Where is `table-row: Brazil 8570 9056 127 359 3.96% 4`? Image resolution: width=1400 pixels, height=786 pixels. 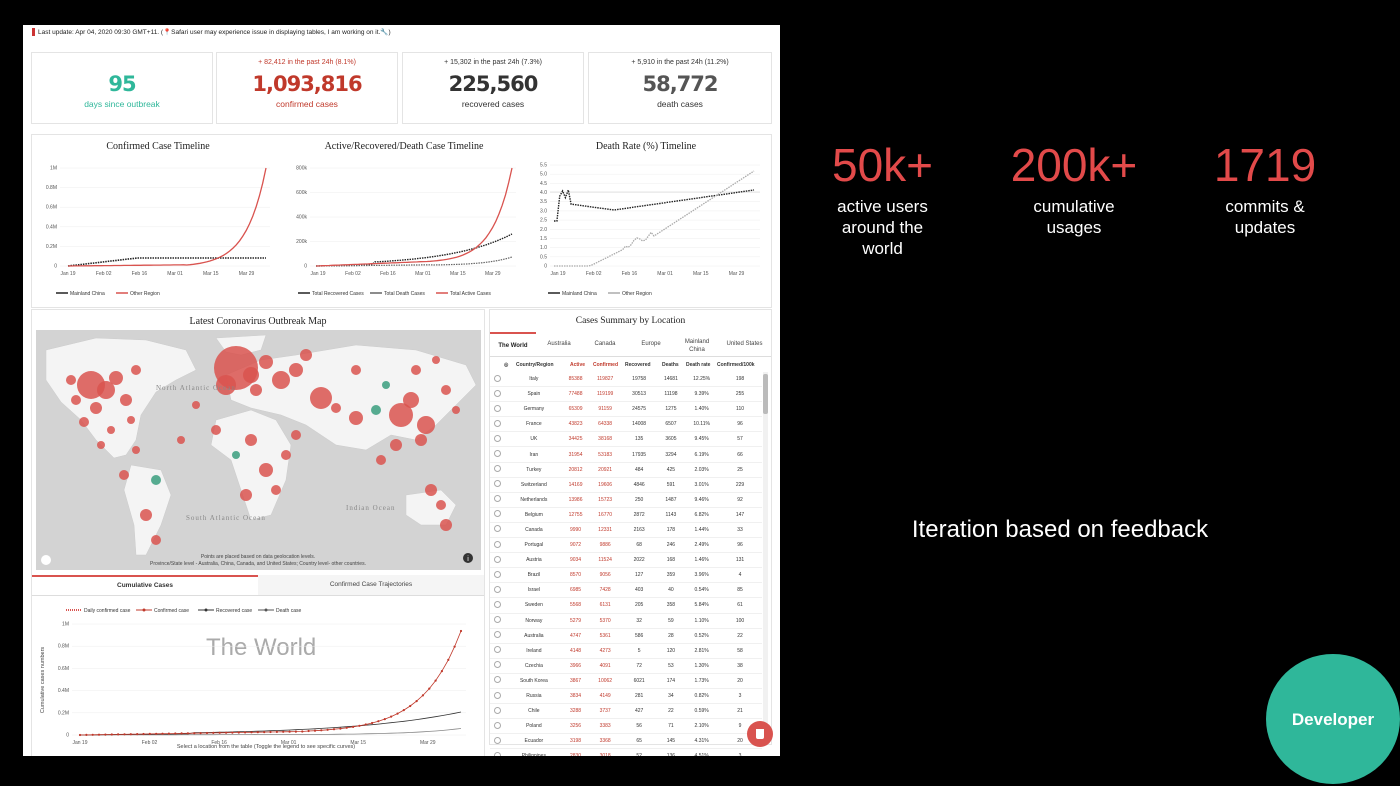
table-row: Brazil 8570 9056 127 359 3.96% 4 is located at coordinates (626, 575).